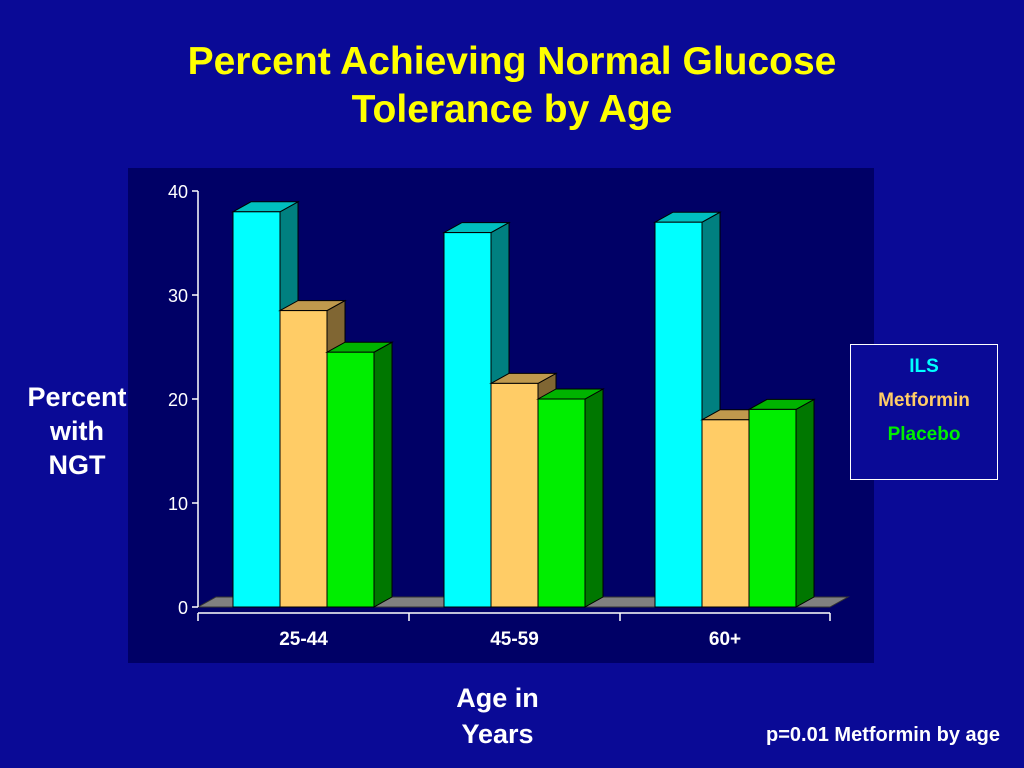  I want to click on y-tick-label: 30, so click(178, 296).